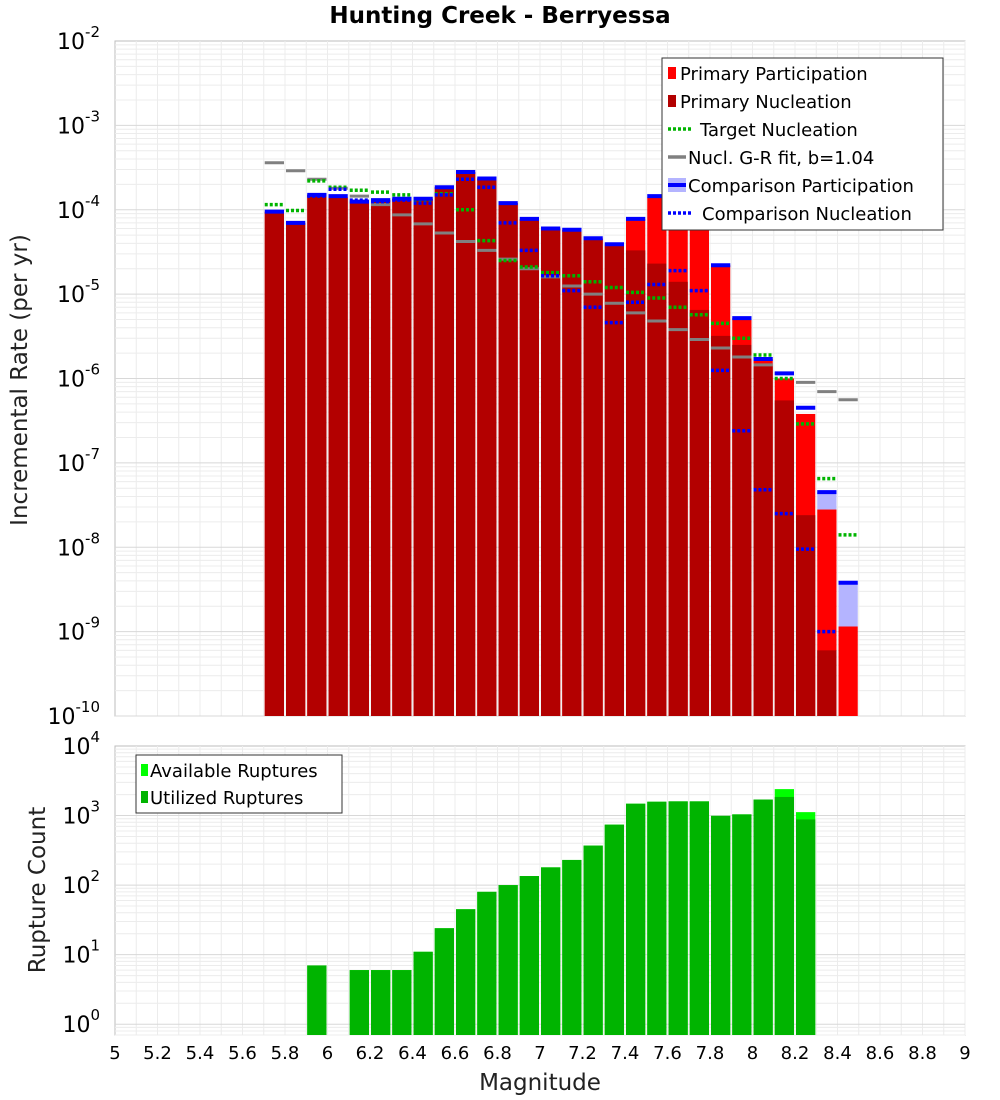 Image resolution: width=1000 pixels, height=1100 pixels. I want to click on bottom-bars, so click(561, 912).